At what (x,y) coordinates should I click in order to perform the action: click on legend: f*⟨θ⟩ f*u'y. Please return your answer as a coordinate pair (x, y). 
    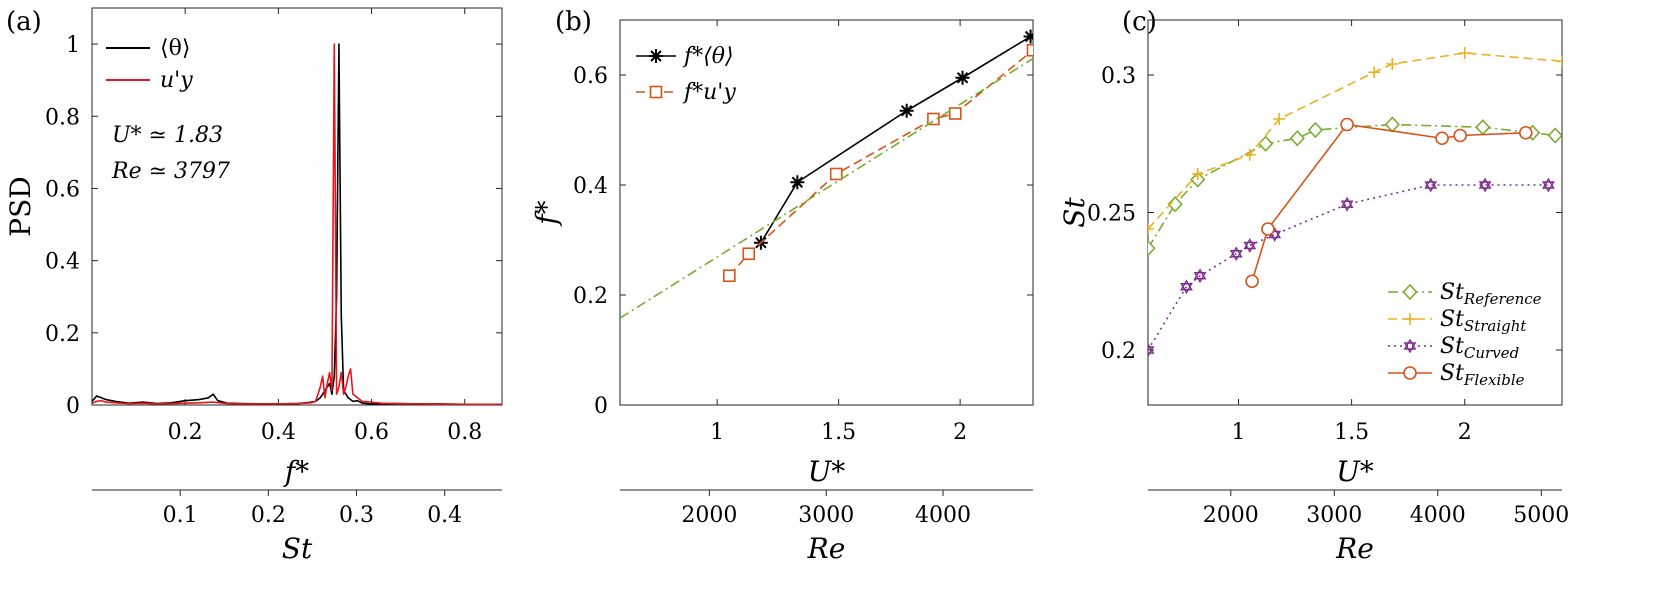
    Looking at the image, I should click on (686, 74).